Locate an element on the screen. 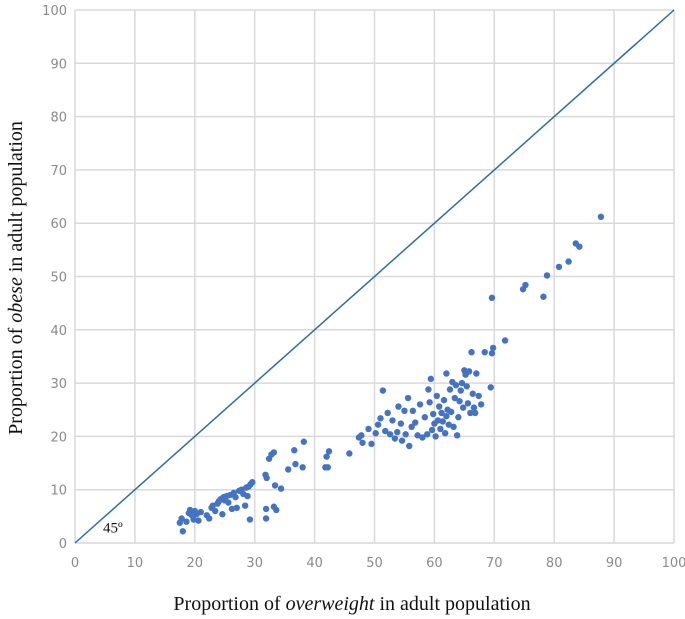 The height and width of the screenshot is (619, 685). y-tick-label: 80 is located at coordinates (58, 118).